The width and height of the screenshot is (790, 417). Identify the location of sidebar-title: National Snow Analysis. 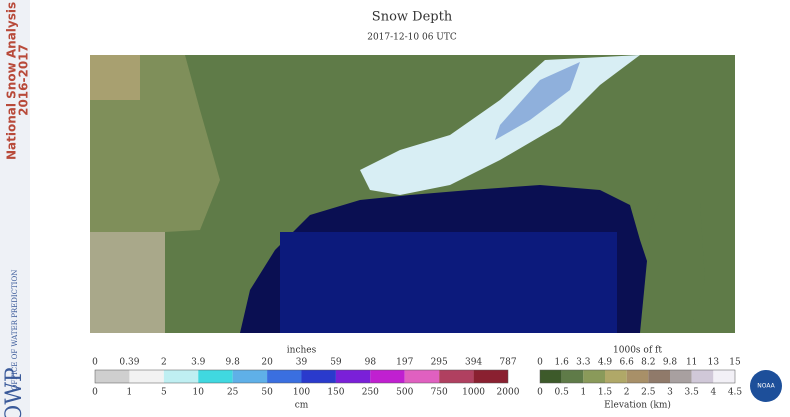
(12, 81).